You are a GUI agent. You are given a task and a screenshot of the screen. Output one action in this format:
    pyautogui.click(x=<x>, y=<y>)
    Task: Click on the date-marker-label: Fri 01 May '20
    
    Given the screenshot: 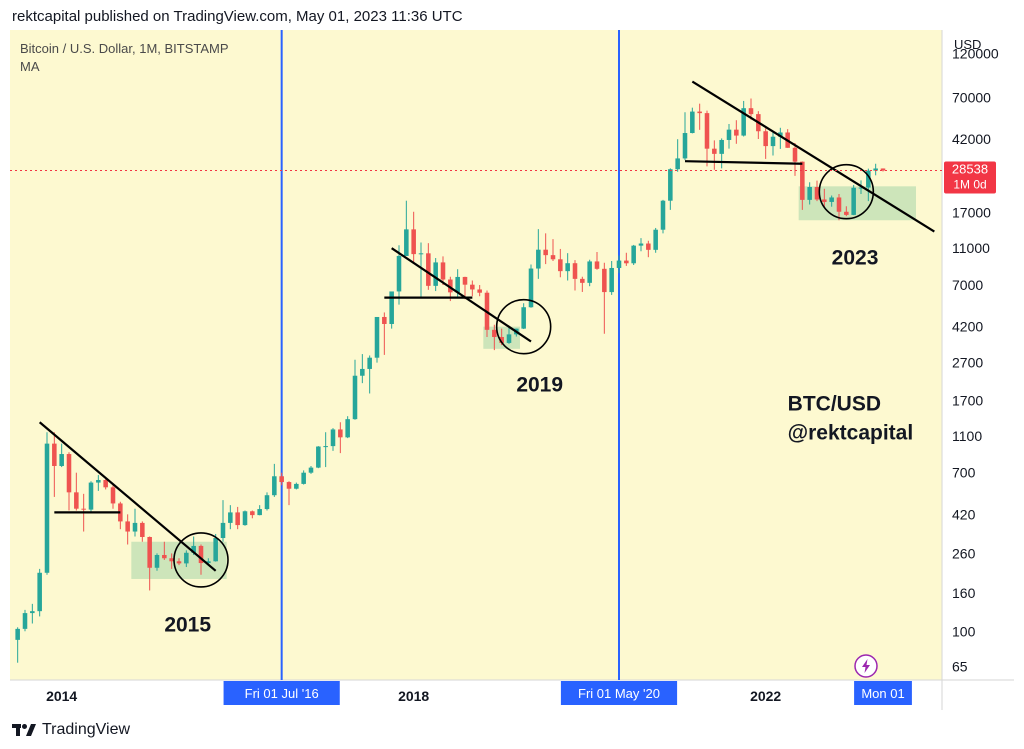 What is the action you would take?
    pyautogui.click(x=619, y=693)
    